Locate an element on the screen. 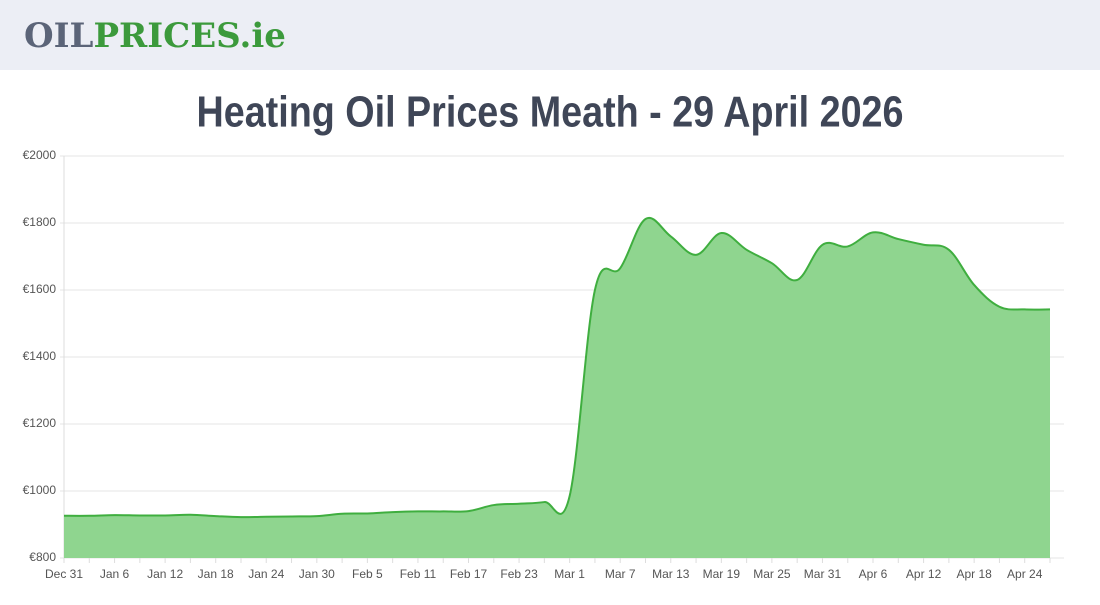 The image size is (1100, 605). x-tick-label: Apr 24 is located at coordinates (1025, 574).